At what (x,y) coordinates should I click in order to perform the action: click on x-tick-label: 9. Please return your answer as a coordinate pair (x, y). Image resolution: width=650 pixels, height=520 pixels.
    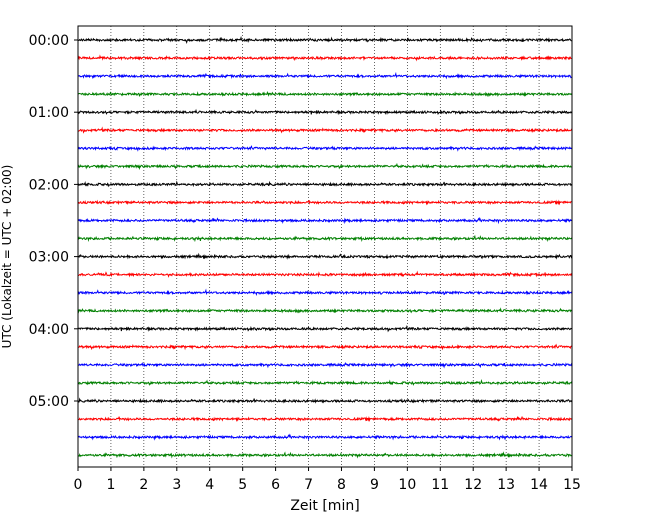
    Looking at the image, I should click on (374, 485).